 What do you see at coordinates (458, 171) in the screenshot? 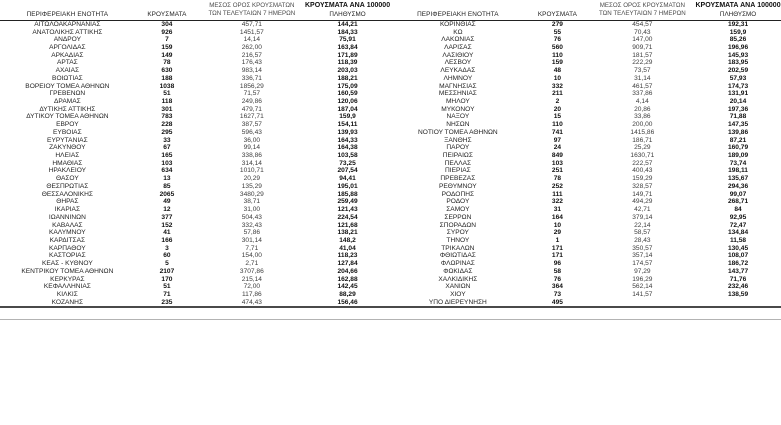
I see `region-cell: ΠΙΕΡΙΑΣ` at bounding box center [458, 171].